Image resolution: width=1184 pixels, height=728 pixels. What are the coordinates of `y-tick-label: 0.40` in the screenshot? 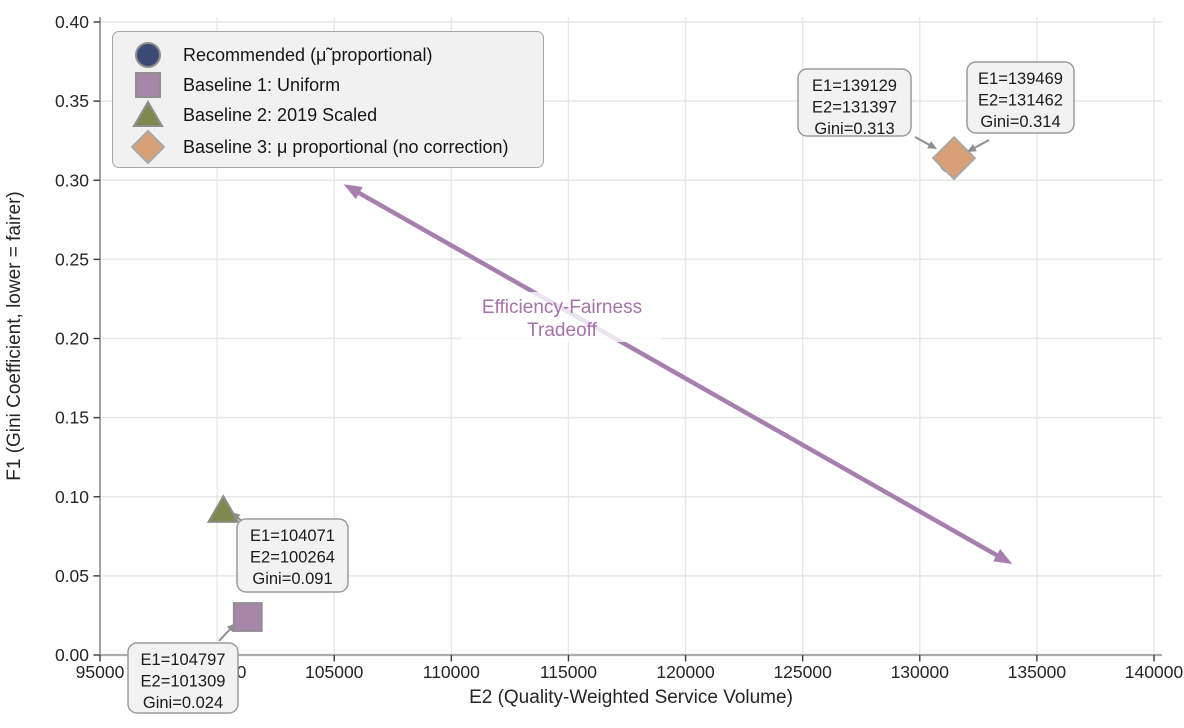 It's located at (72, 22).